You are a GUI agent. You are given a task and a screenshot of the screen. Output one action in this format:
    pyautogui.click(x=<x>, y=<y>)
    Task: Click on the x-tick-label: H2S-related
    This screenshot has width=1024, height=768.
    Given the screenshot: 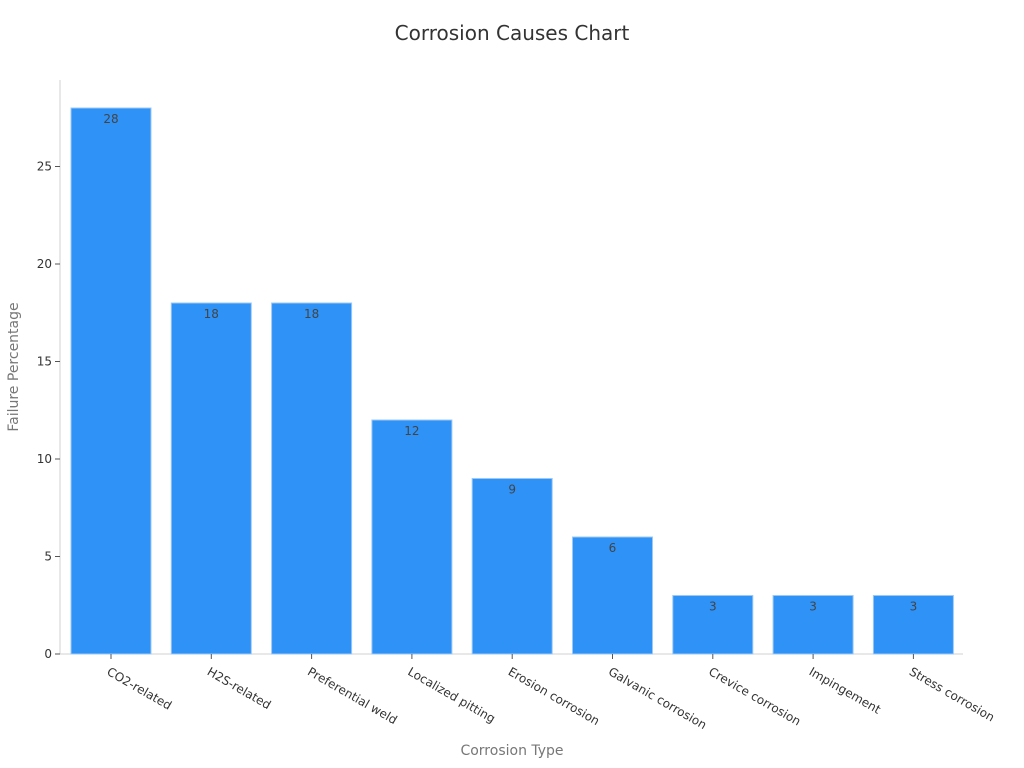 What is the action you would take?
    pyautogui.click(x=239, y=688)
    